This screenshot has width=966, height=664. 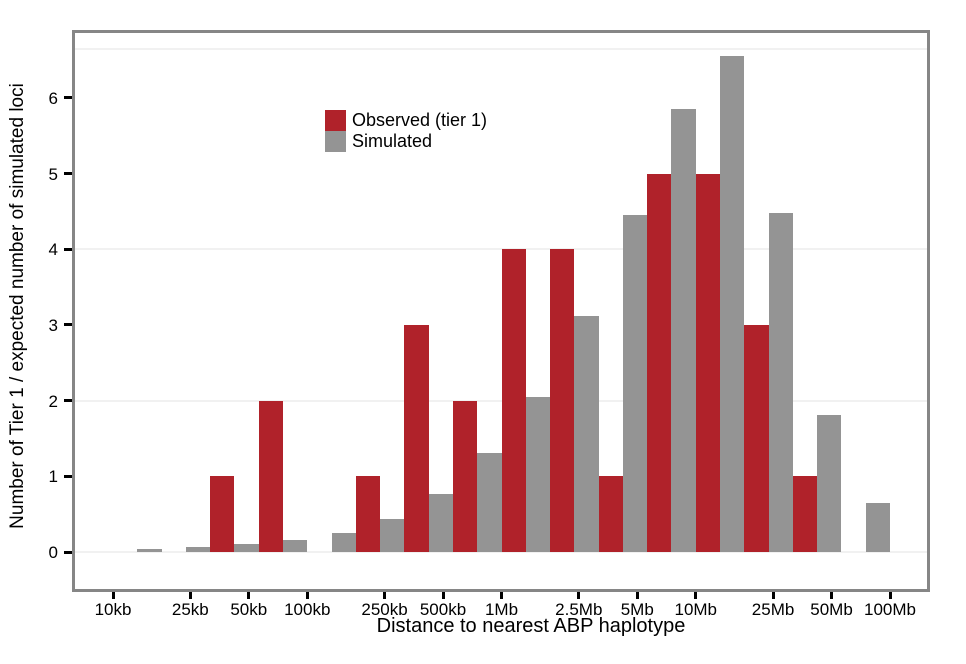 What do you see at coordinates (831, 609) in the screenshot?
I see `x-tick-label: 50Mb` at bounding box center [831, 609].